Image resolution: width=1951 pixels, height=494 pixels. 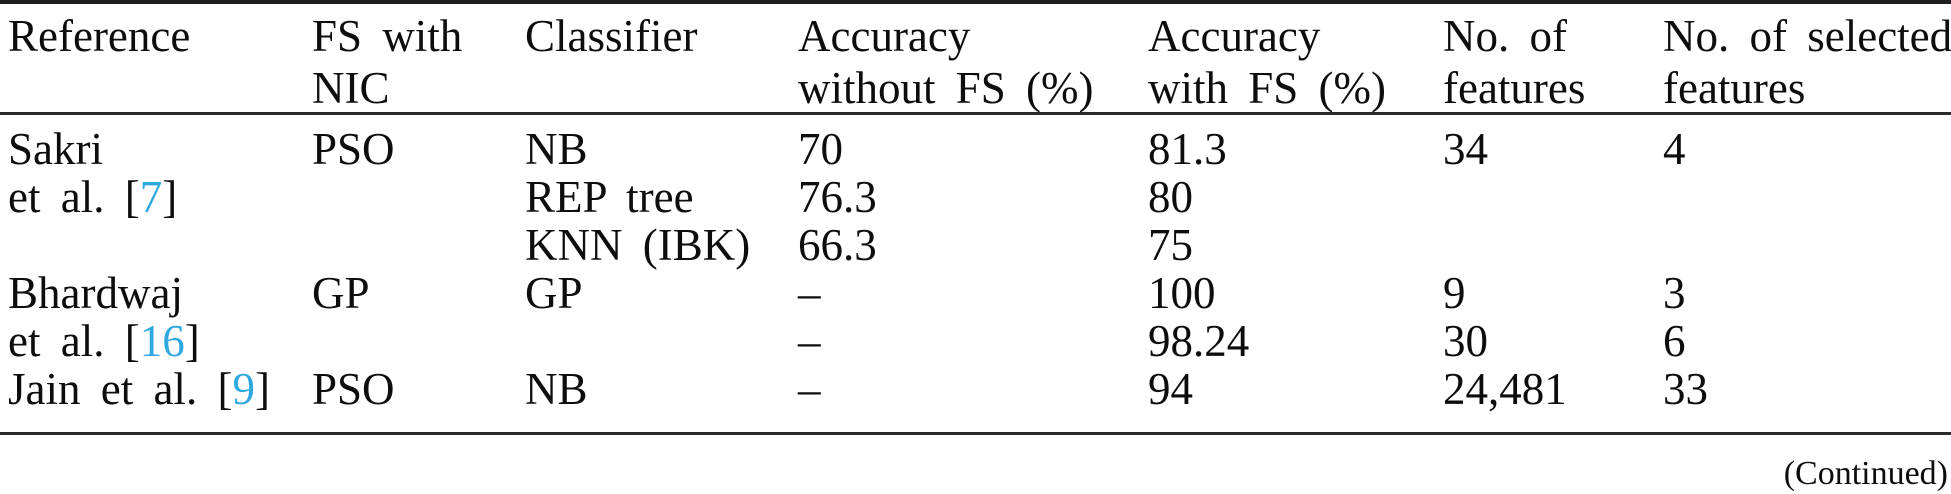 I want to click on table-bottom-rule, so click(x=975, y=433).